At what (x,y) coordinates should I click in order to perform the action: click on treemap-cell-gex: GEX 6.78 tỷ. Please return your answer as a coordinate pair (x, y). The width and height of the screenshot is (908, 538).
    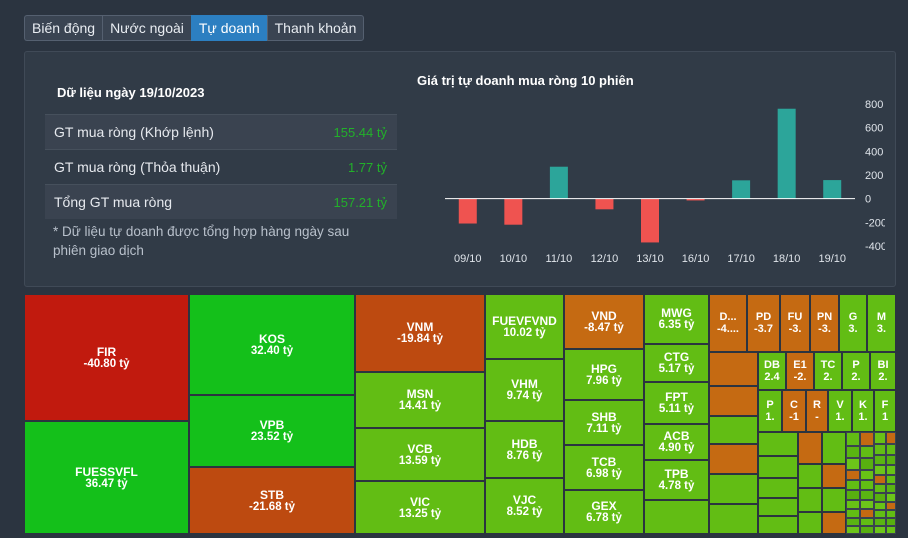
    Looking at the image, I should click on (604, 512).